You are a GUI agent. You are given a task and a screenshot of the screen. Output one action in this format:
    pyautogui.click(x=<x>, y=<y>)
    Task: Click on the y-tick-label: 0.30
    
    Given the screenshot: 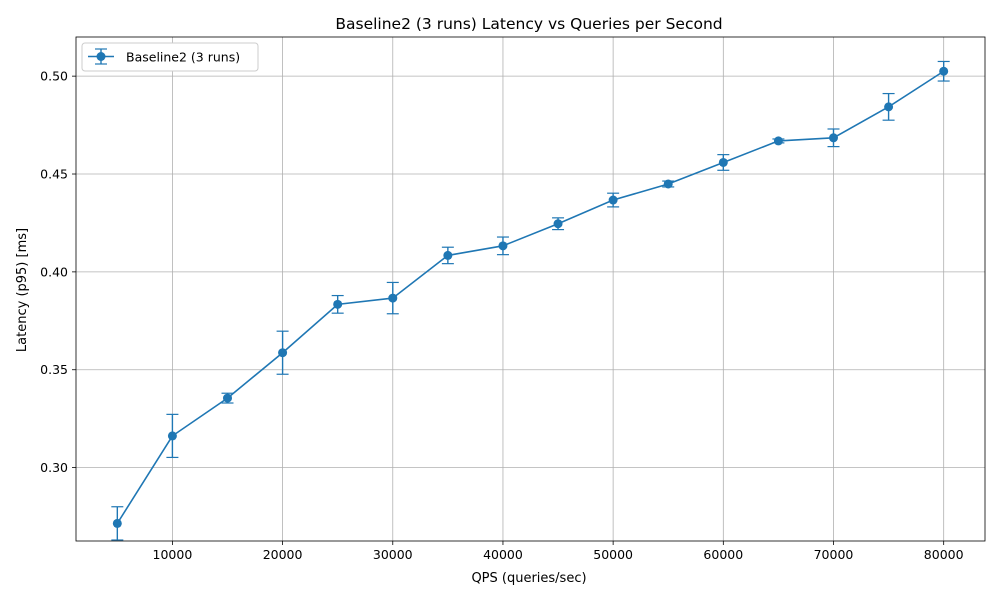 What is the action you would take?
    pyautogui.click(x=54, y=467)
    